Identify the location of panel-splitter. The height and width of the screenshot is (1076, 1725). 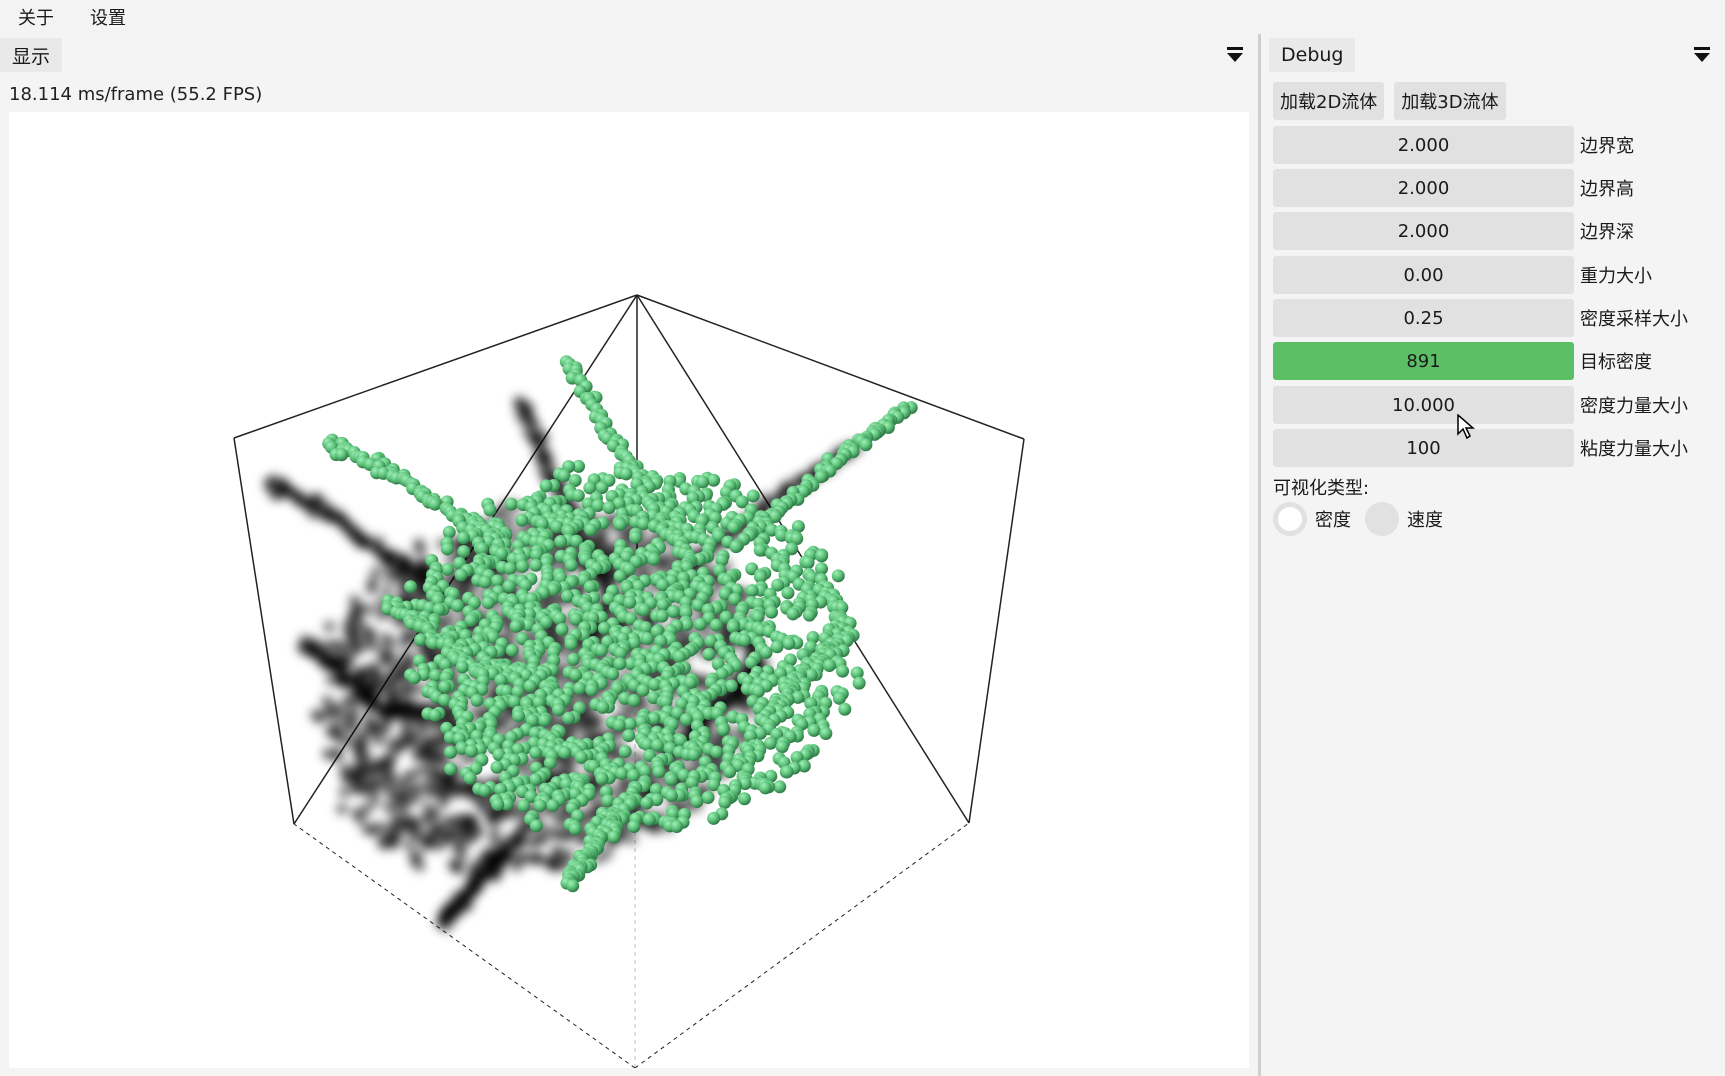
(1259, 555).